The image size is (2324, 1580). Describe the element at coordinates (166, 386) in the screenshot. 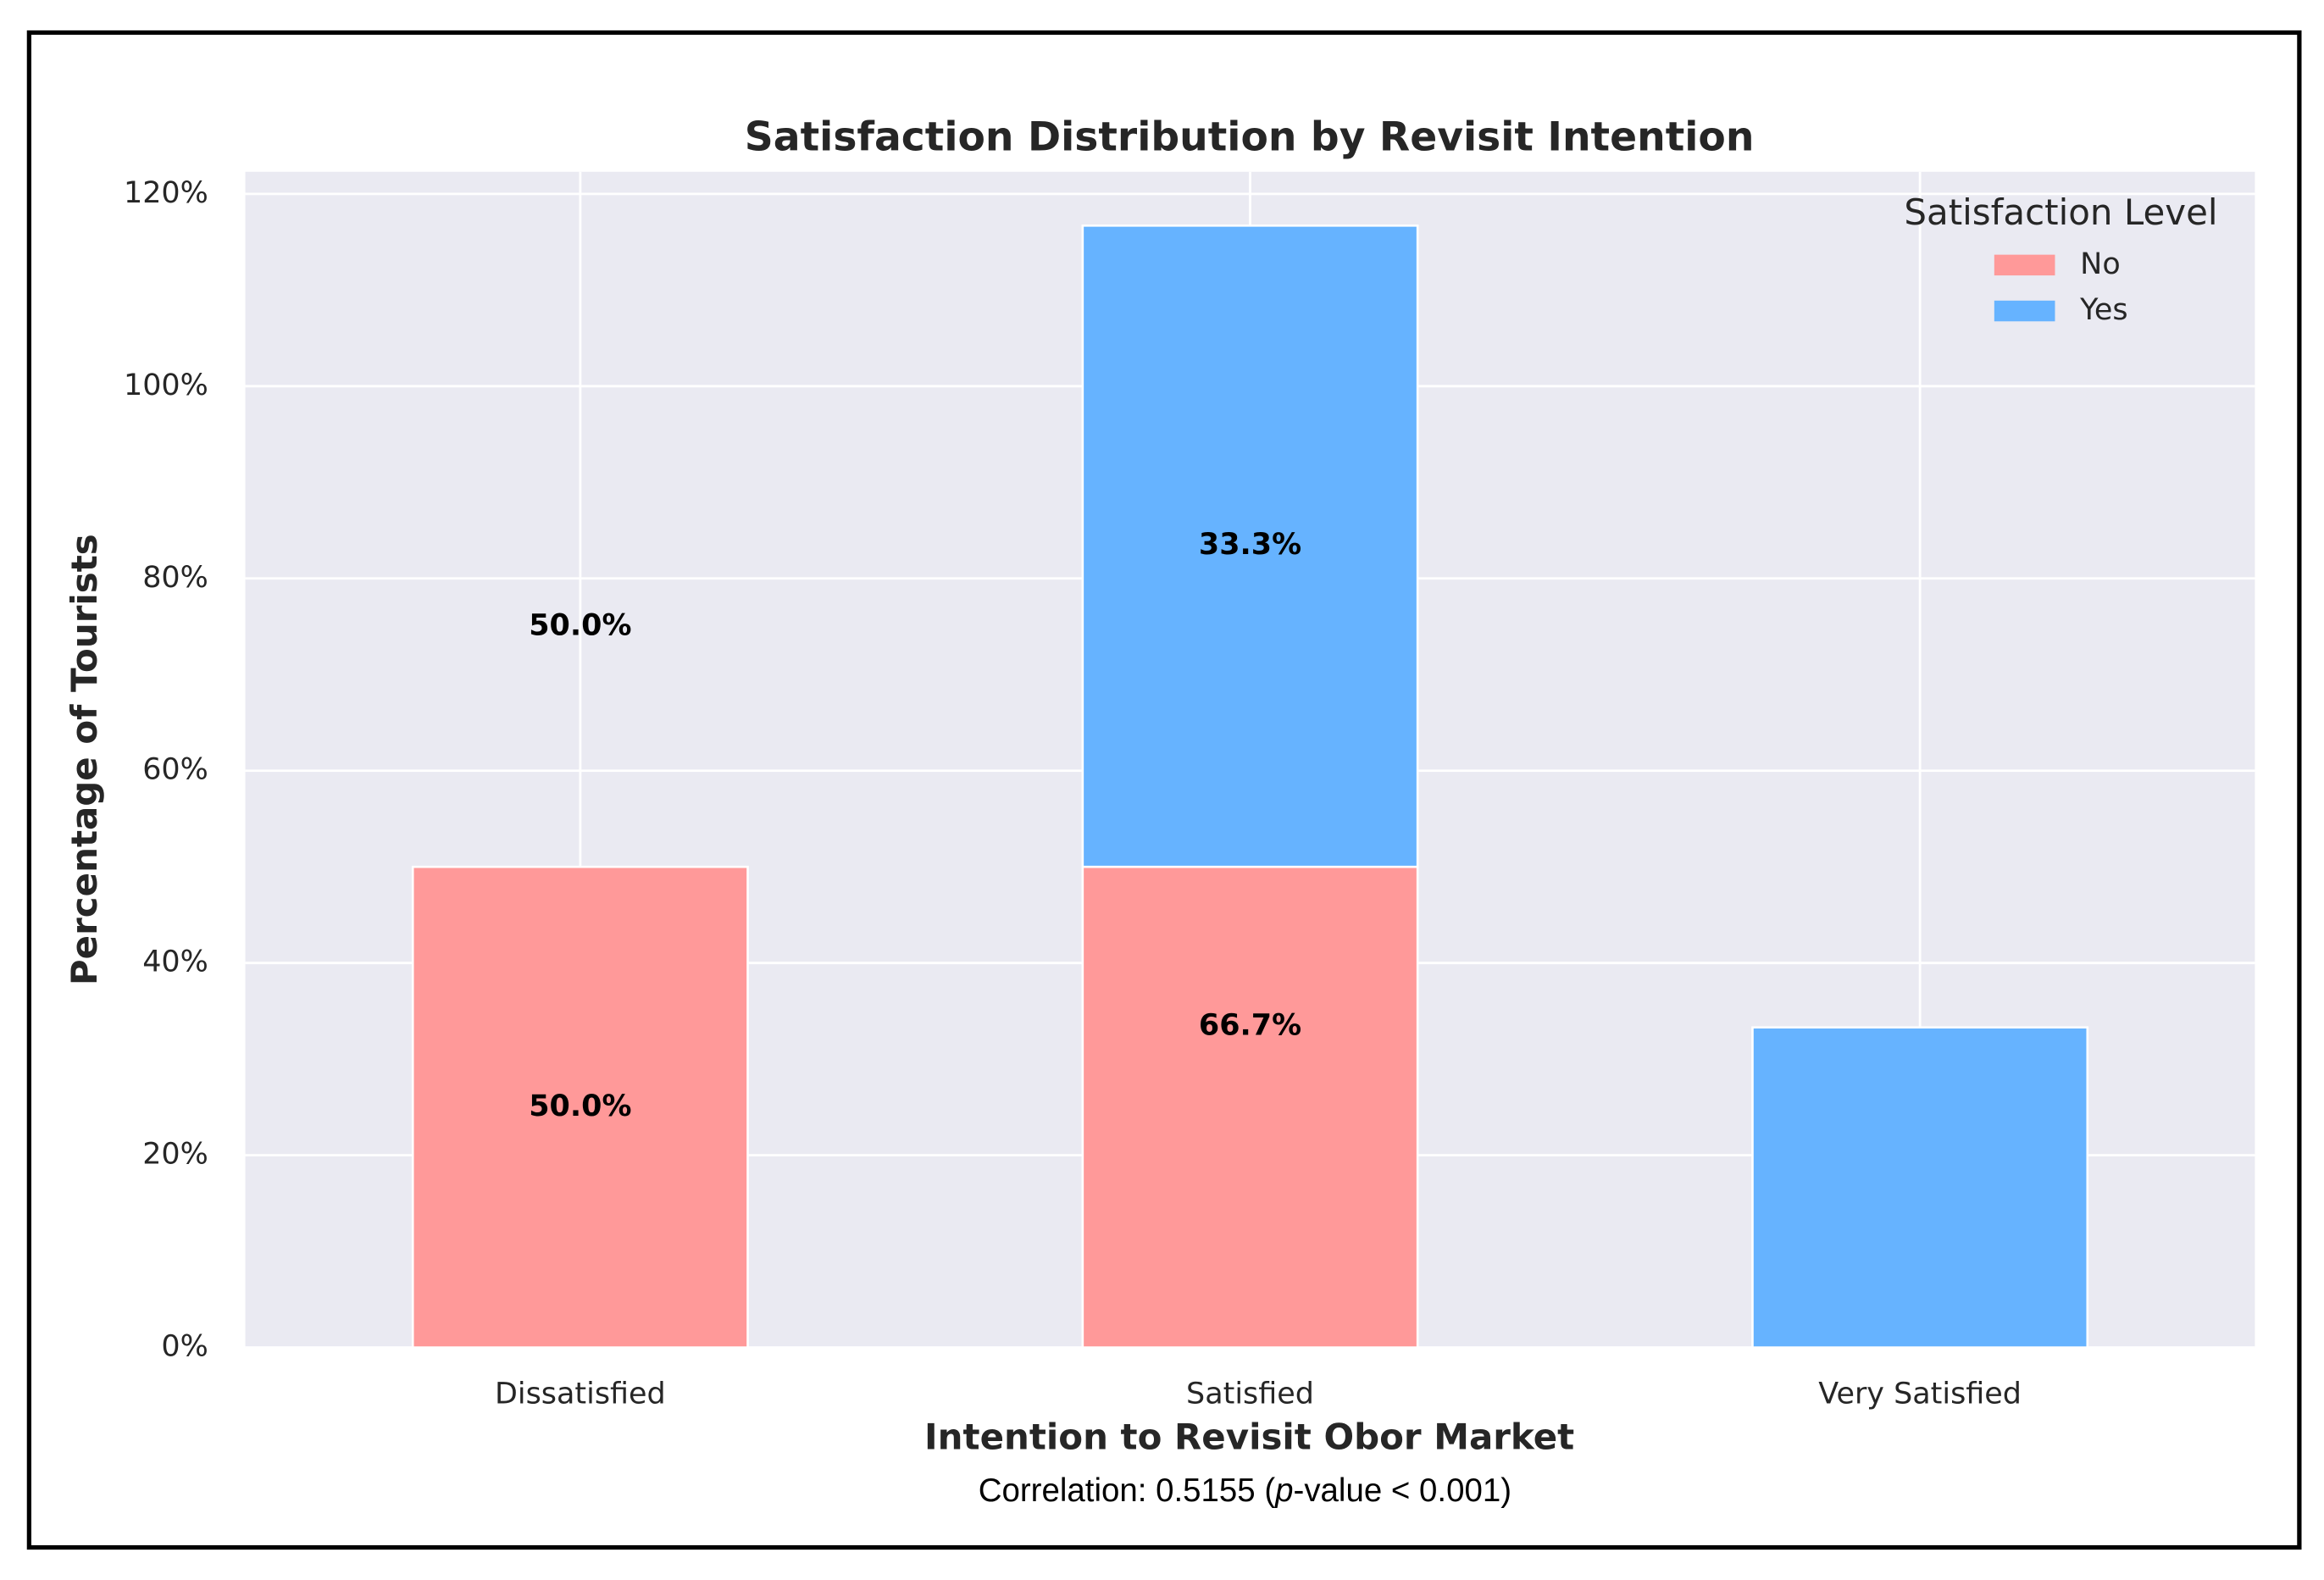

I see `y-tick-label: 100%` at that location.